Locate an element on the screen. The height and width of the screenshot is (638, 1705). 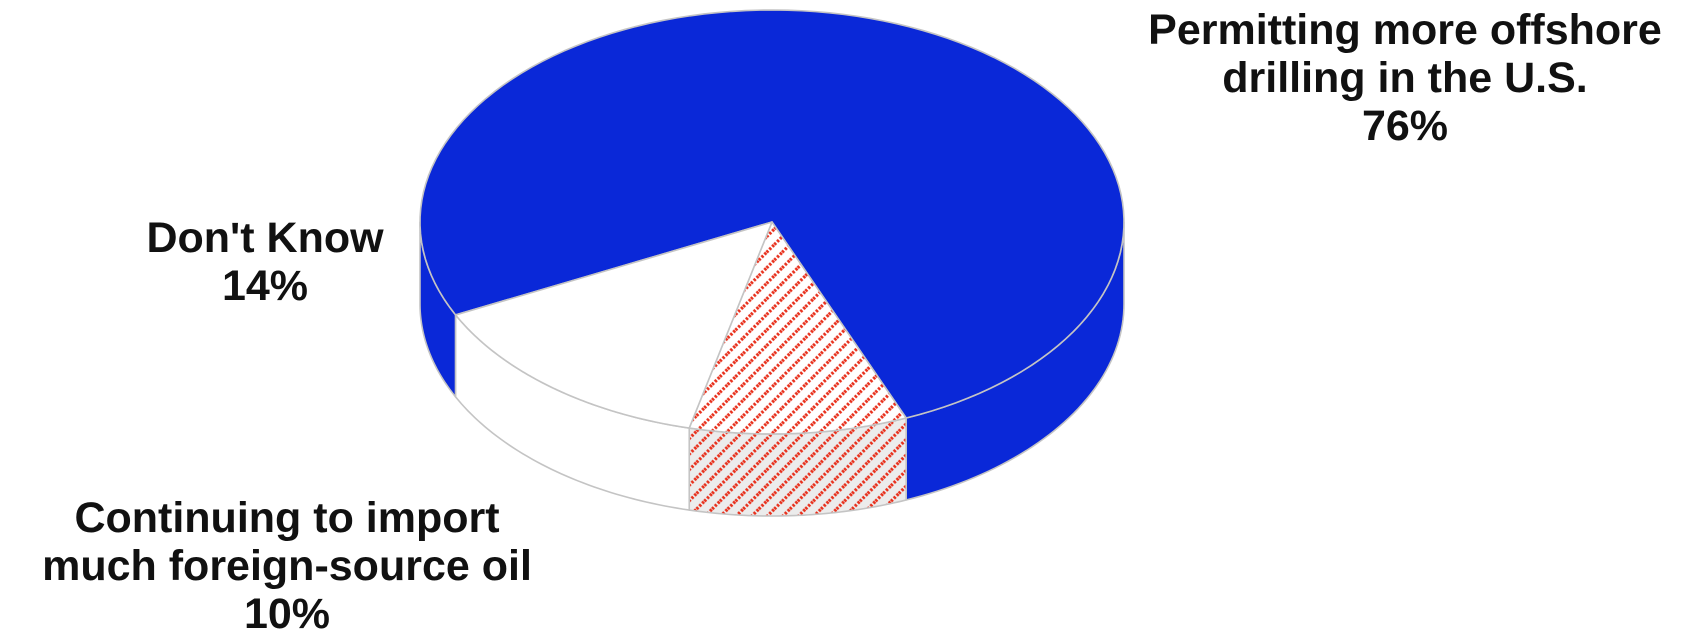
slice-value: 14% is located at coordinates (265, 286).